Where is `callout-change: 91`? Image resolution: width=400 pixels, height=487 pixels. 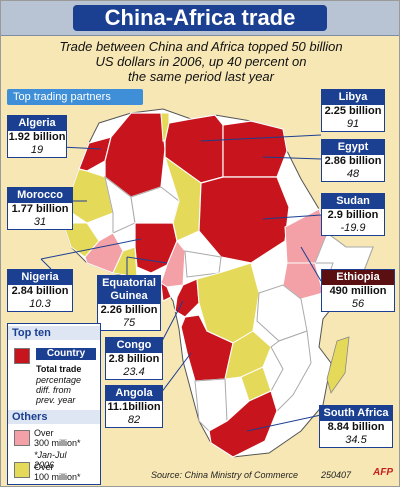
callout-change: 91 is located at coordinates (353, 124).